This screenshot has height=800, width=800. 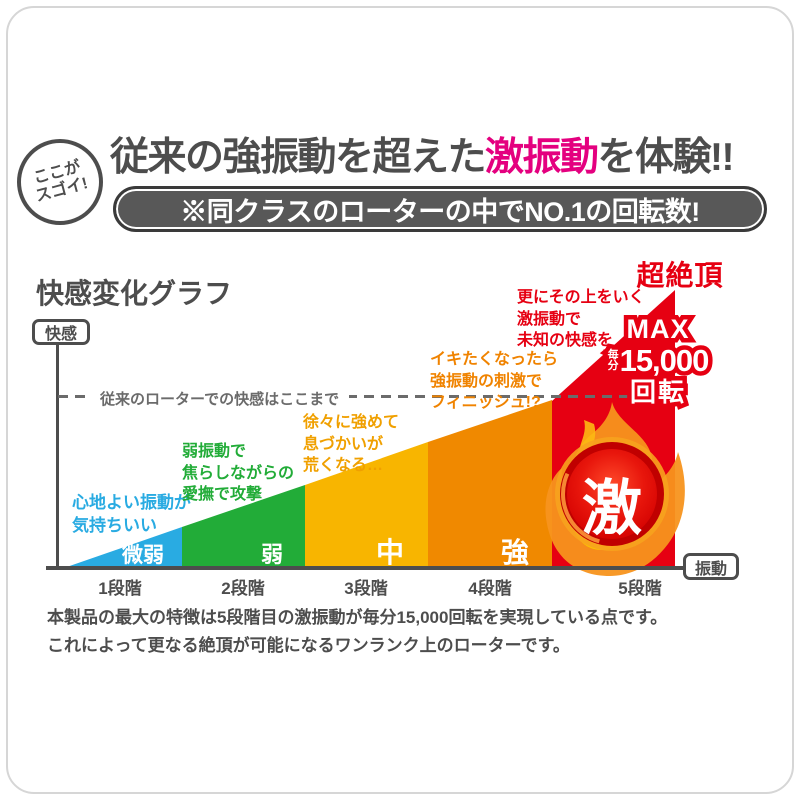 I want to click on max-unit: 毎分, so click(x=613, y=360).